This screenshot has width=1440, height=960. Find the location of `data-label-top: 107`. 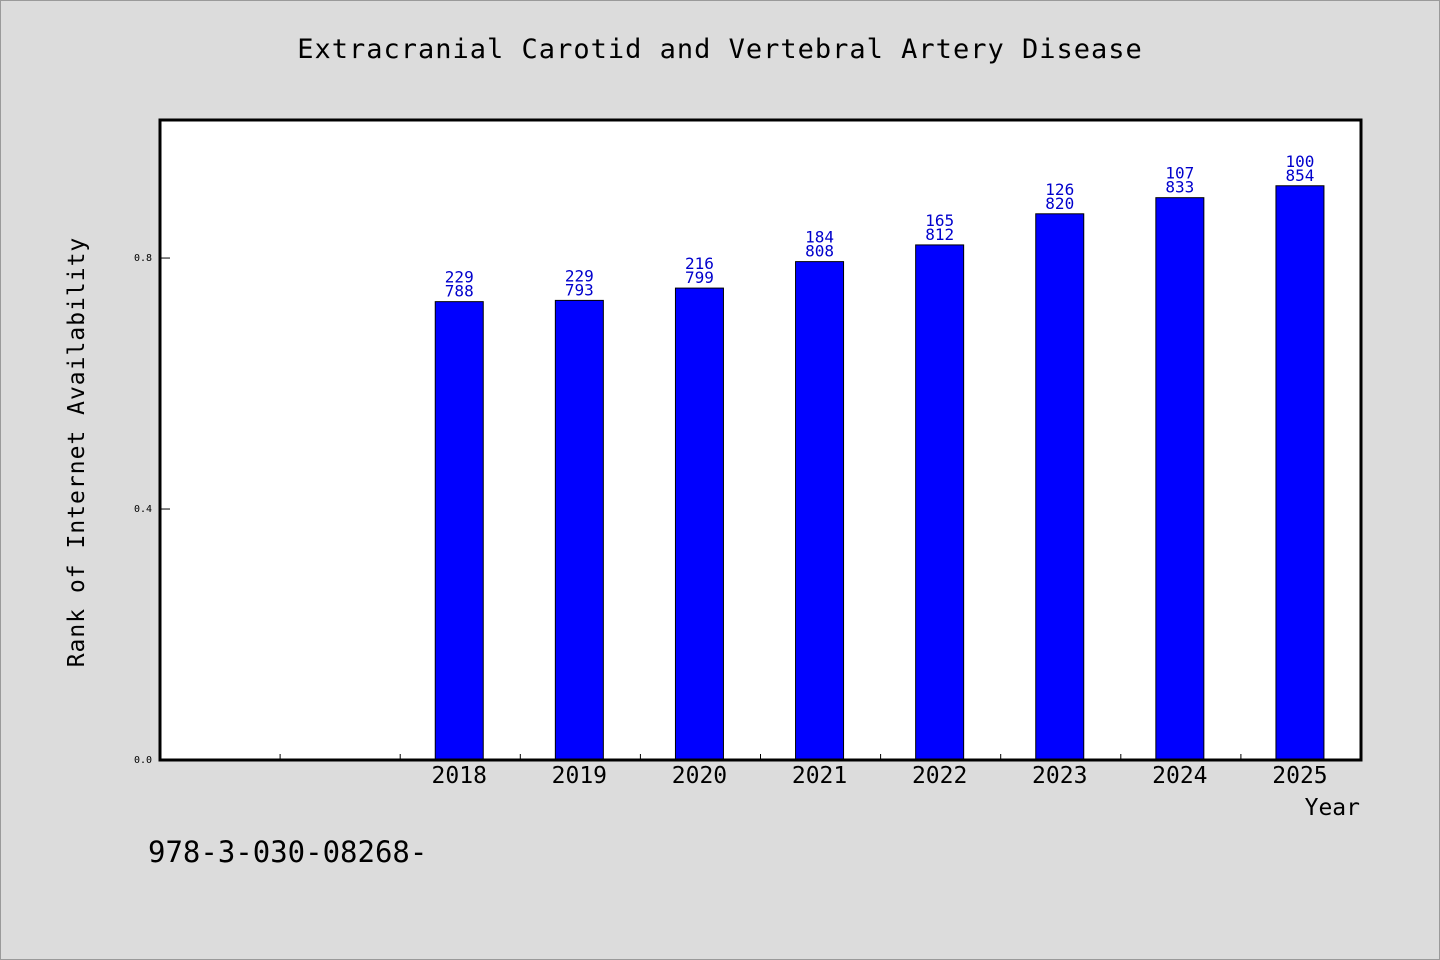

data-label-top: 107 is located at coordinates (1179, 173).